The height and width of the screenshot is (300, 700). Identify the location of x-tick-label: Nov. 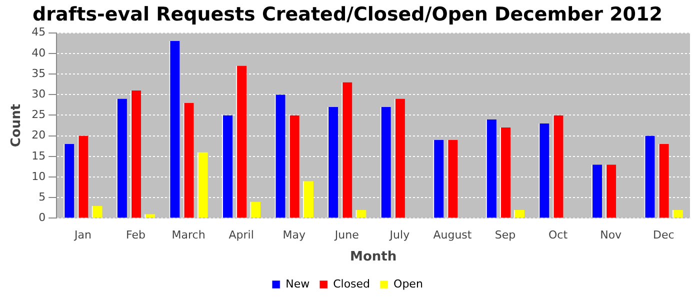
(611, 235).